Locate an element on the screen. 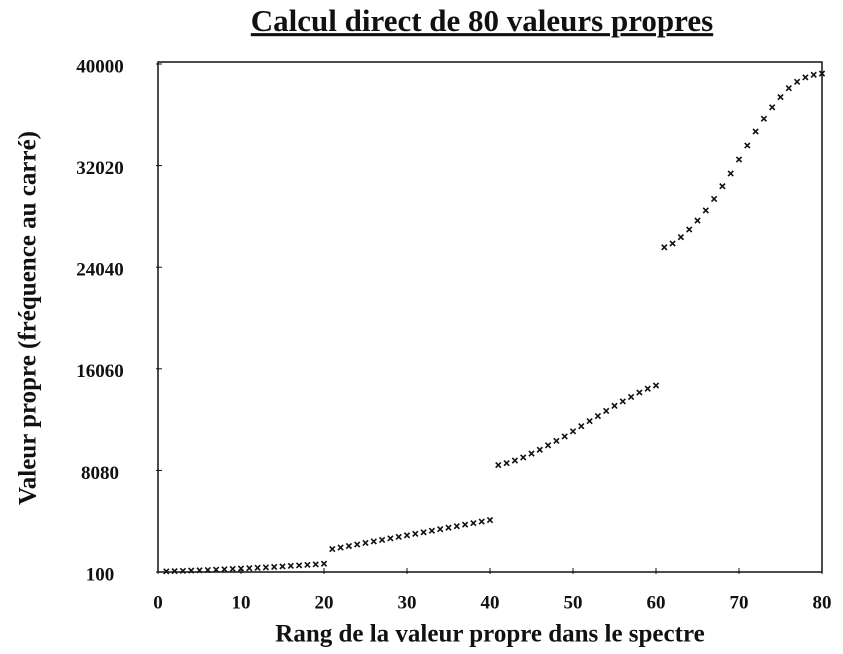 This screenshot has width=843, height=654. x-tick-label: 80 is located at coordinates (822, 602).